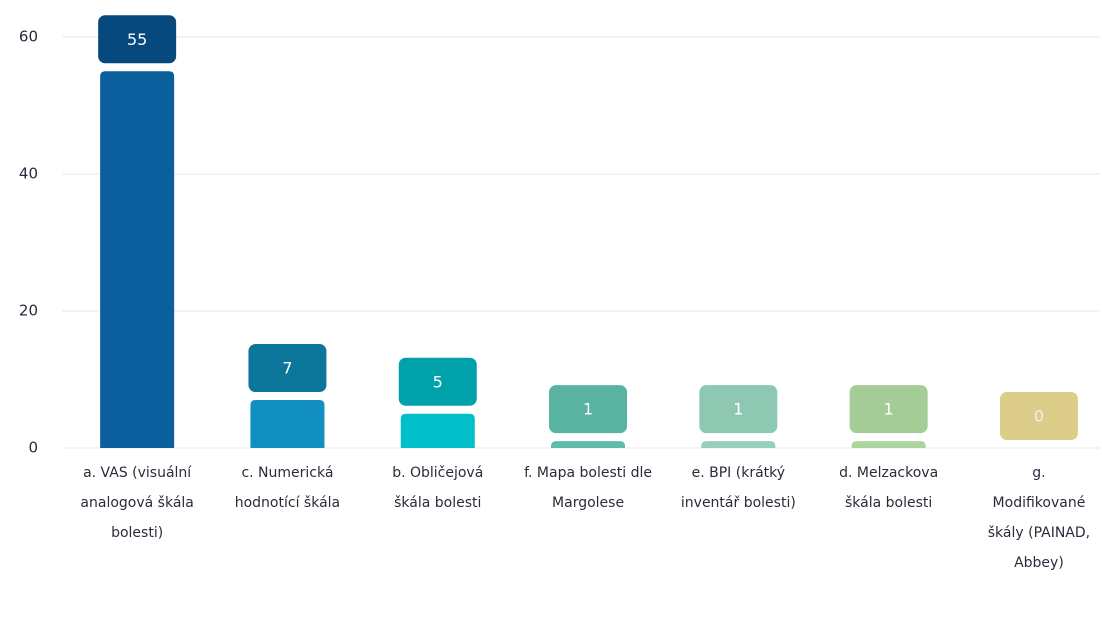 The height and width of the screenshot is (630, 1102). What do you see at coordinates (33, 448) in the screenshot?
I see `y-tick-label: 0` at bounding box center [33, 448].